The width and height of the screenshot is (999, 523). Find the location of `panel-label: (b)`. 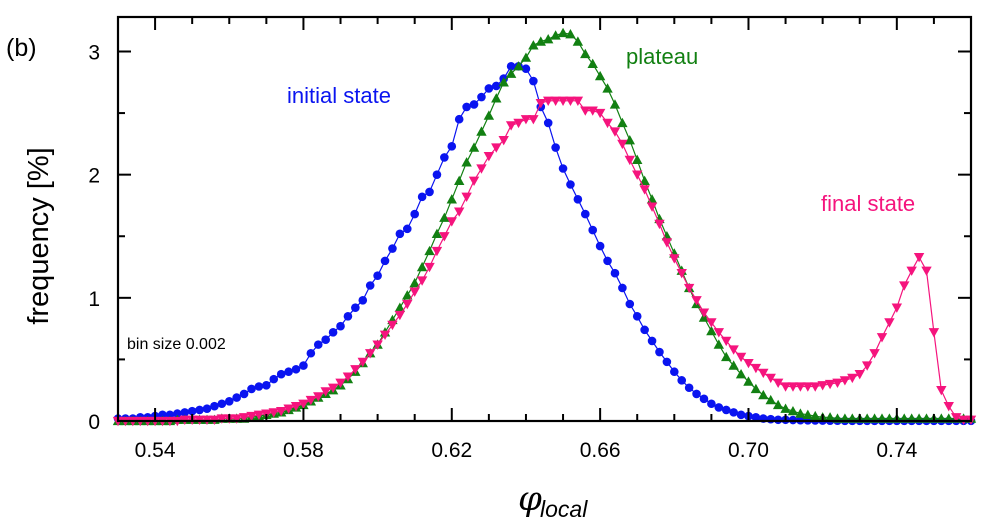

panel-label: (b) is located at coordinates (21, 48).